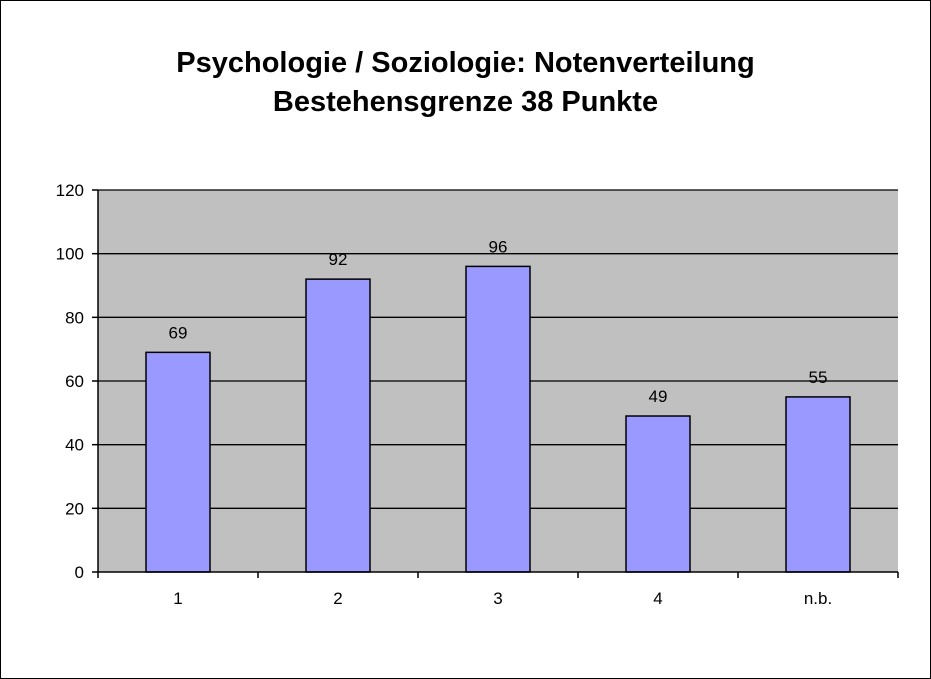 Image resolution: width=931 pixels, height=679 pixels. What do you see at coordinates (177, 598) in the screenshot?
I see `x-tick-label: 1` at bounding box center [177, 598].